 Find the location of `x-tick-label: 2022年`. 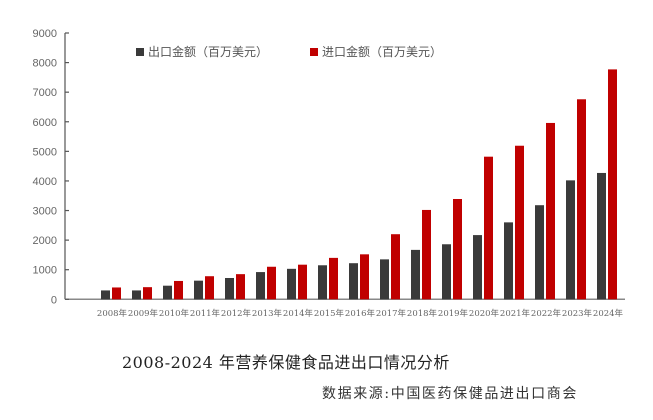

x-tick-label: 2022年 is located at coordinates (546, 313).